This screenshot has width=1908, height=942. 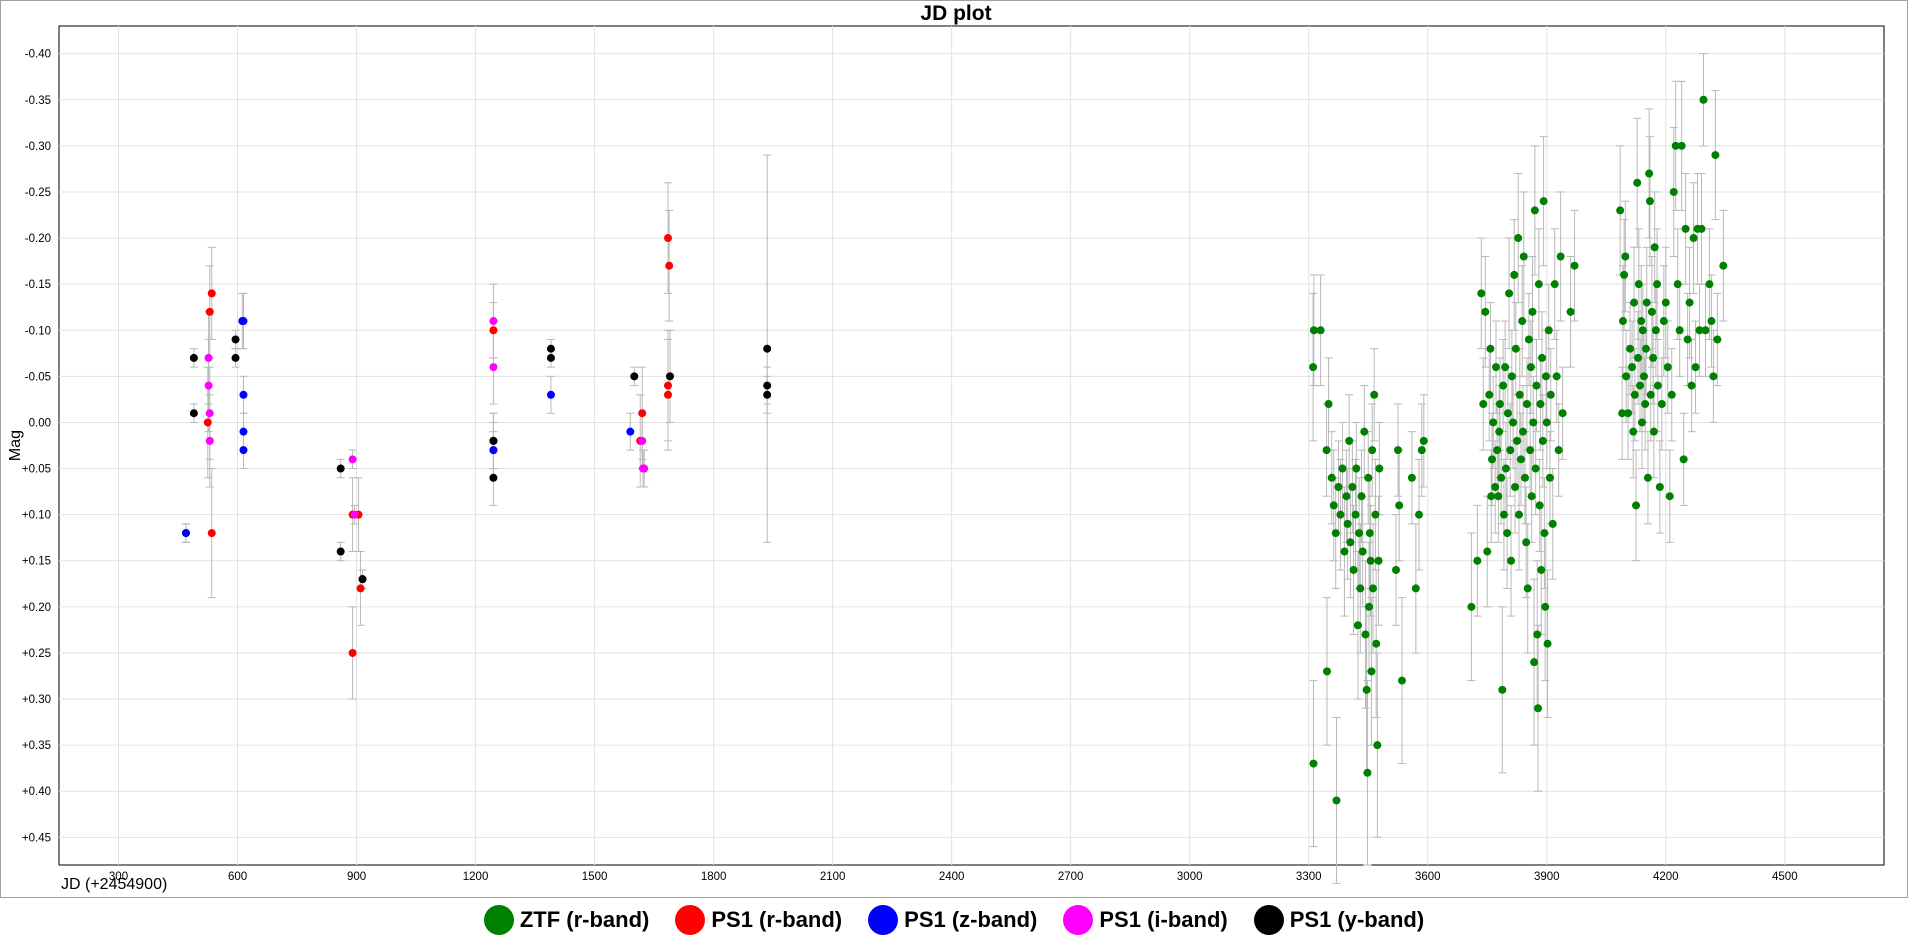 What do you see at coordinates (38, 377) in the screenshot?
I see `y-tick-label: -0.05` at bounding box center [38, 377].